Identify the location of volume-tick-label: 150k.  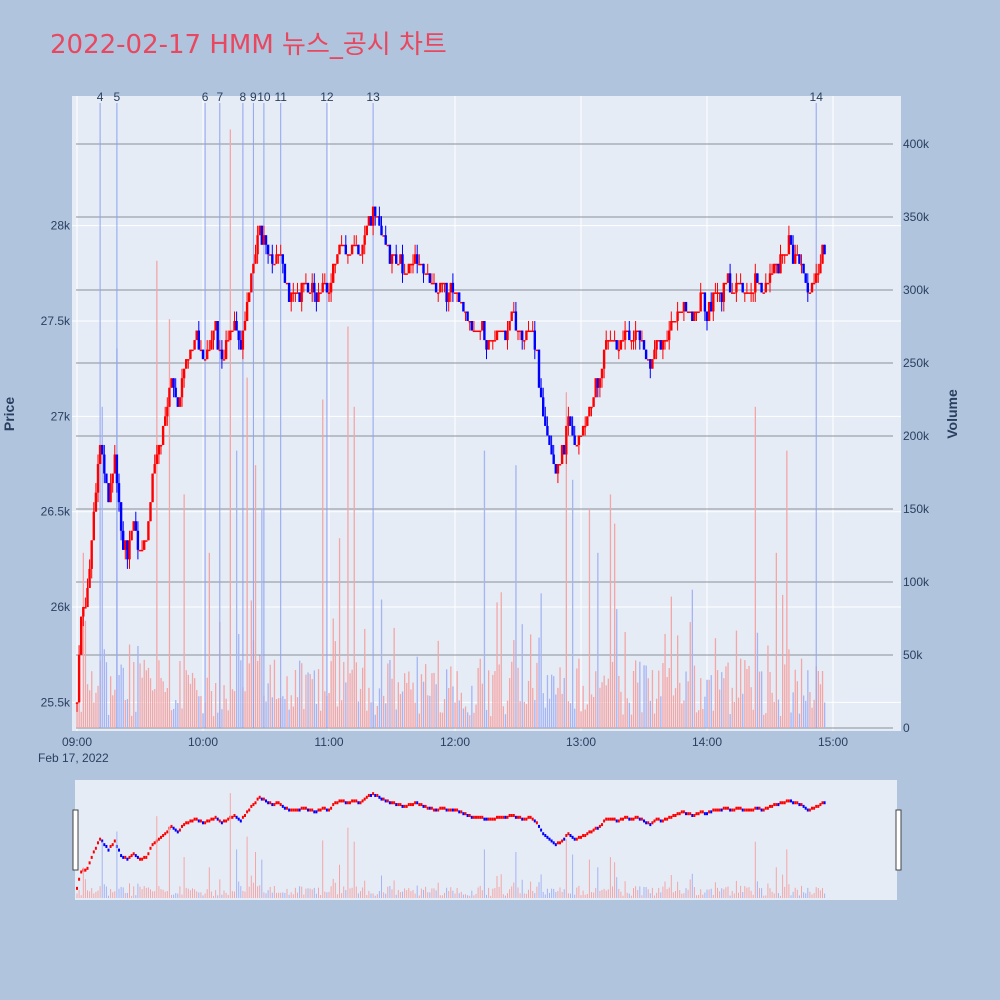
(916, 509).